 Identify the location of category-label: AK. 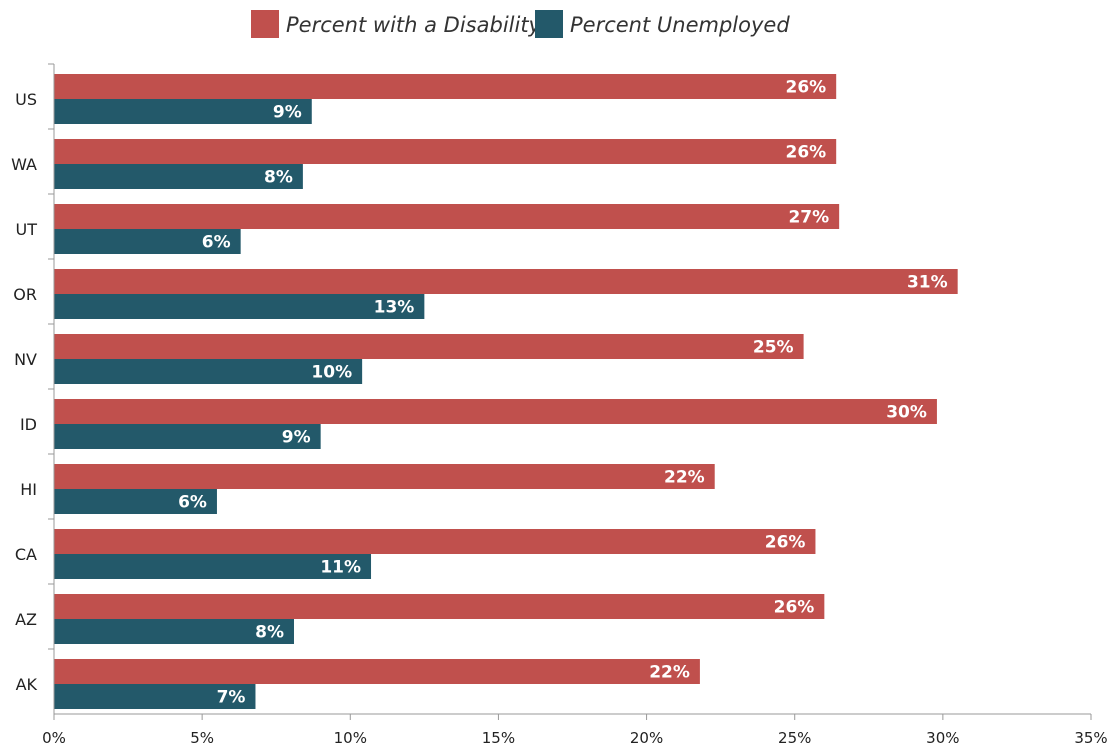
(27, 684).